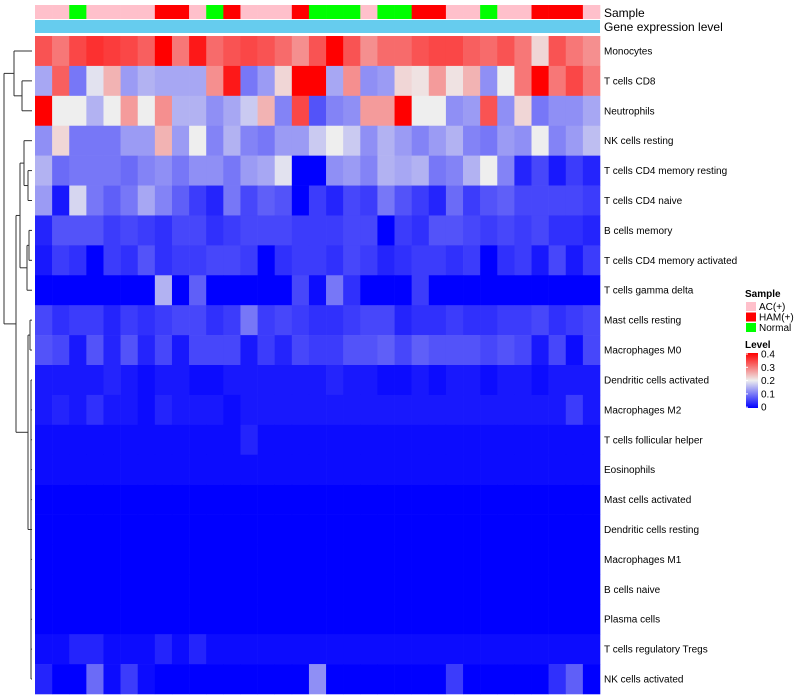 Image resolution: width=800 pixels, height=700 pixels. What do you see at coordinates (758, 345) in the screenshot?
I see `level-legend-title: Level` at bounding box center [758, 345].